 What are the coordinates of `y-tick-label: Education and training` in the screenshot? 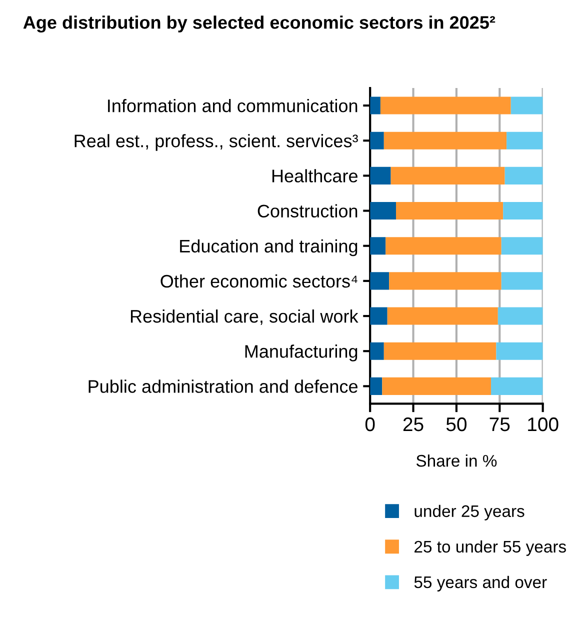 It's located at (269, 247).